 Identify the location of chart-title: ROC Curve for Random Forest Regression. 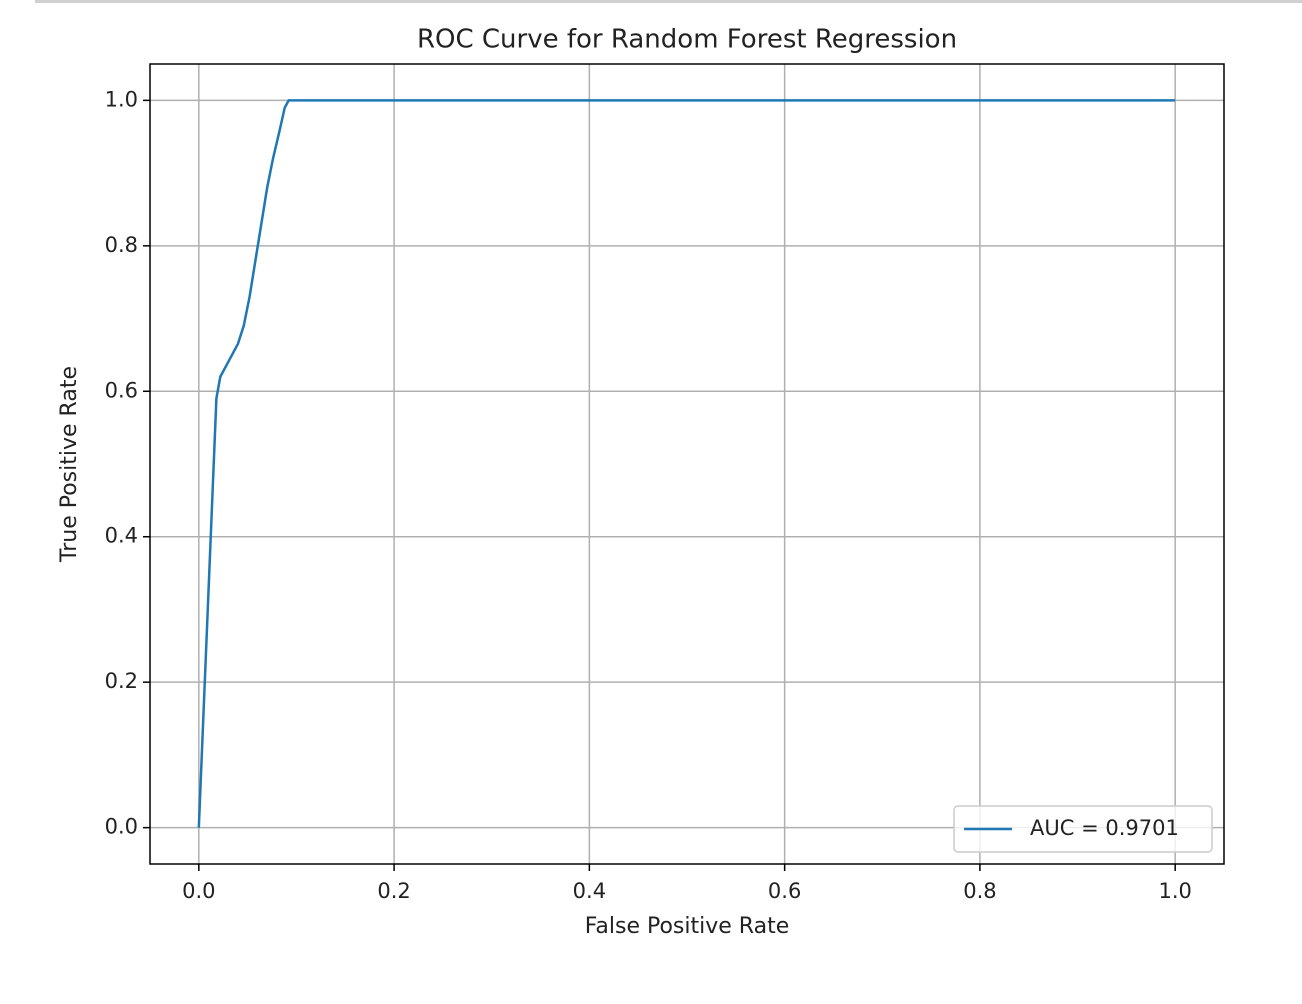
(687, 40).